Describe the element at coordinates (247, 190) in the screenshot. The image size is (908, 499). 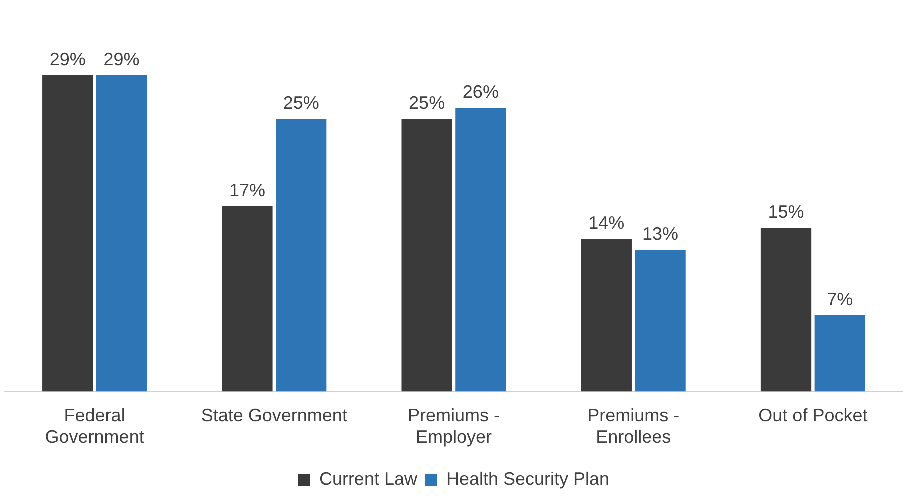
I see `data-label: 17%` at that location.